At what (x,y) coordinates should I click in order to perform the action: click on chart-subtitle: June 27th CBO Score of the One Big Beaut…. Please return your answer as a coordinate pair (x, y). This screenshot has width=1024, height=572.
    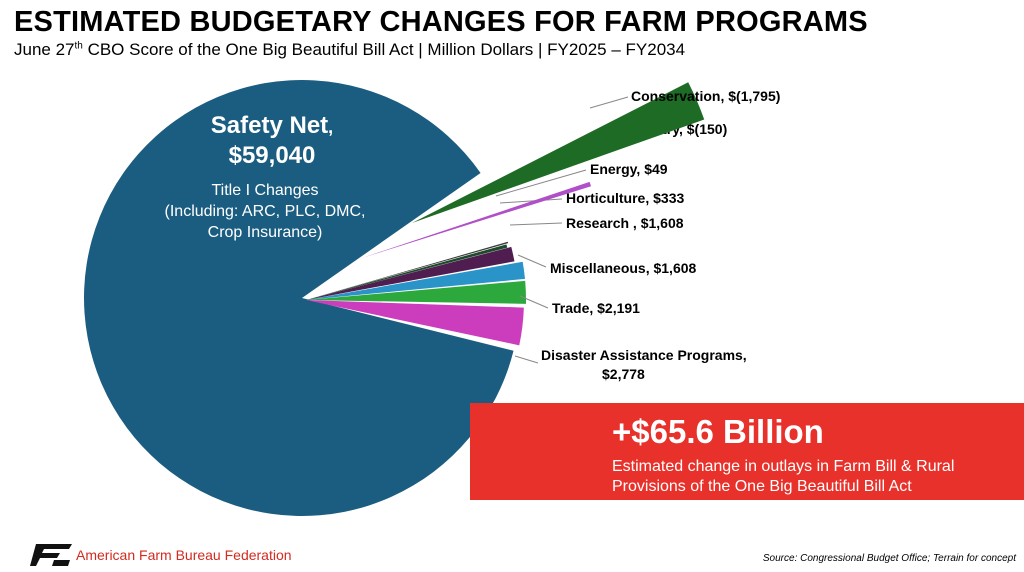
    Looking at the image, I should click on (350, 49).